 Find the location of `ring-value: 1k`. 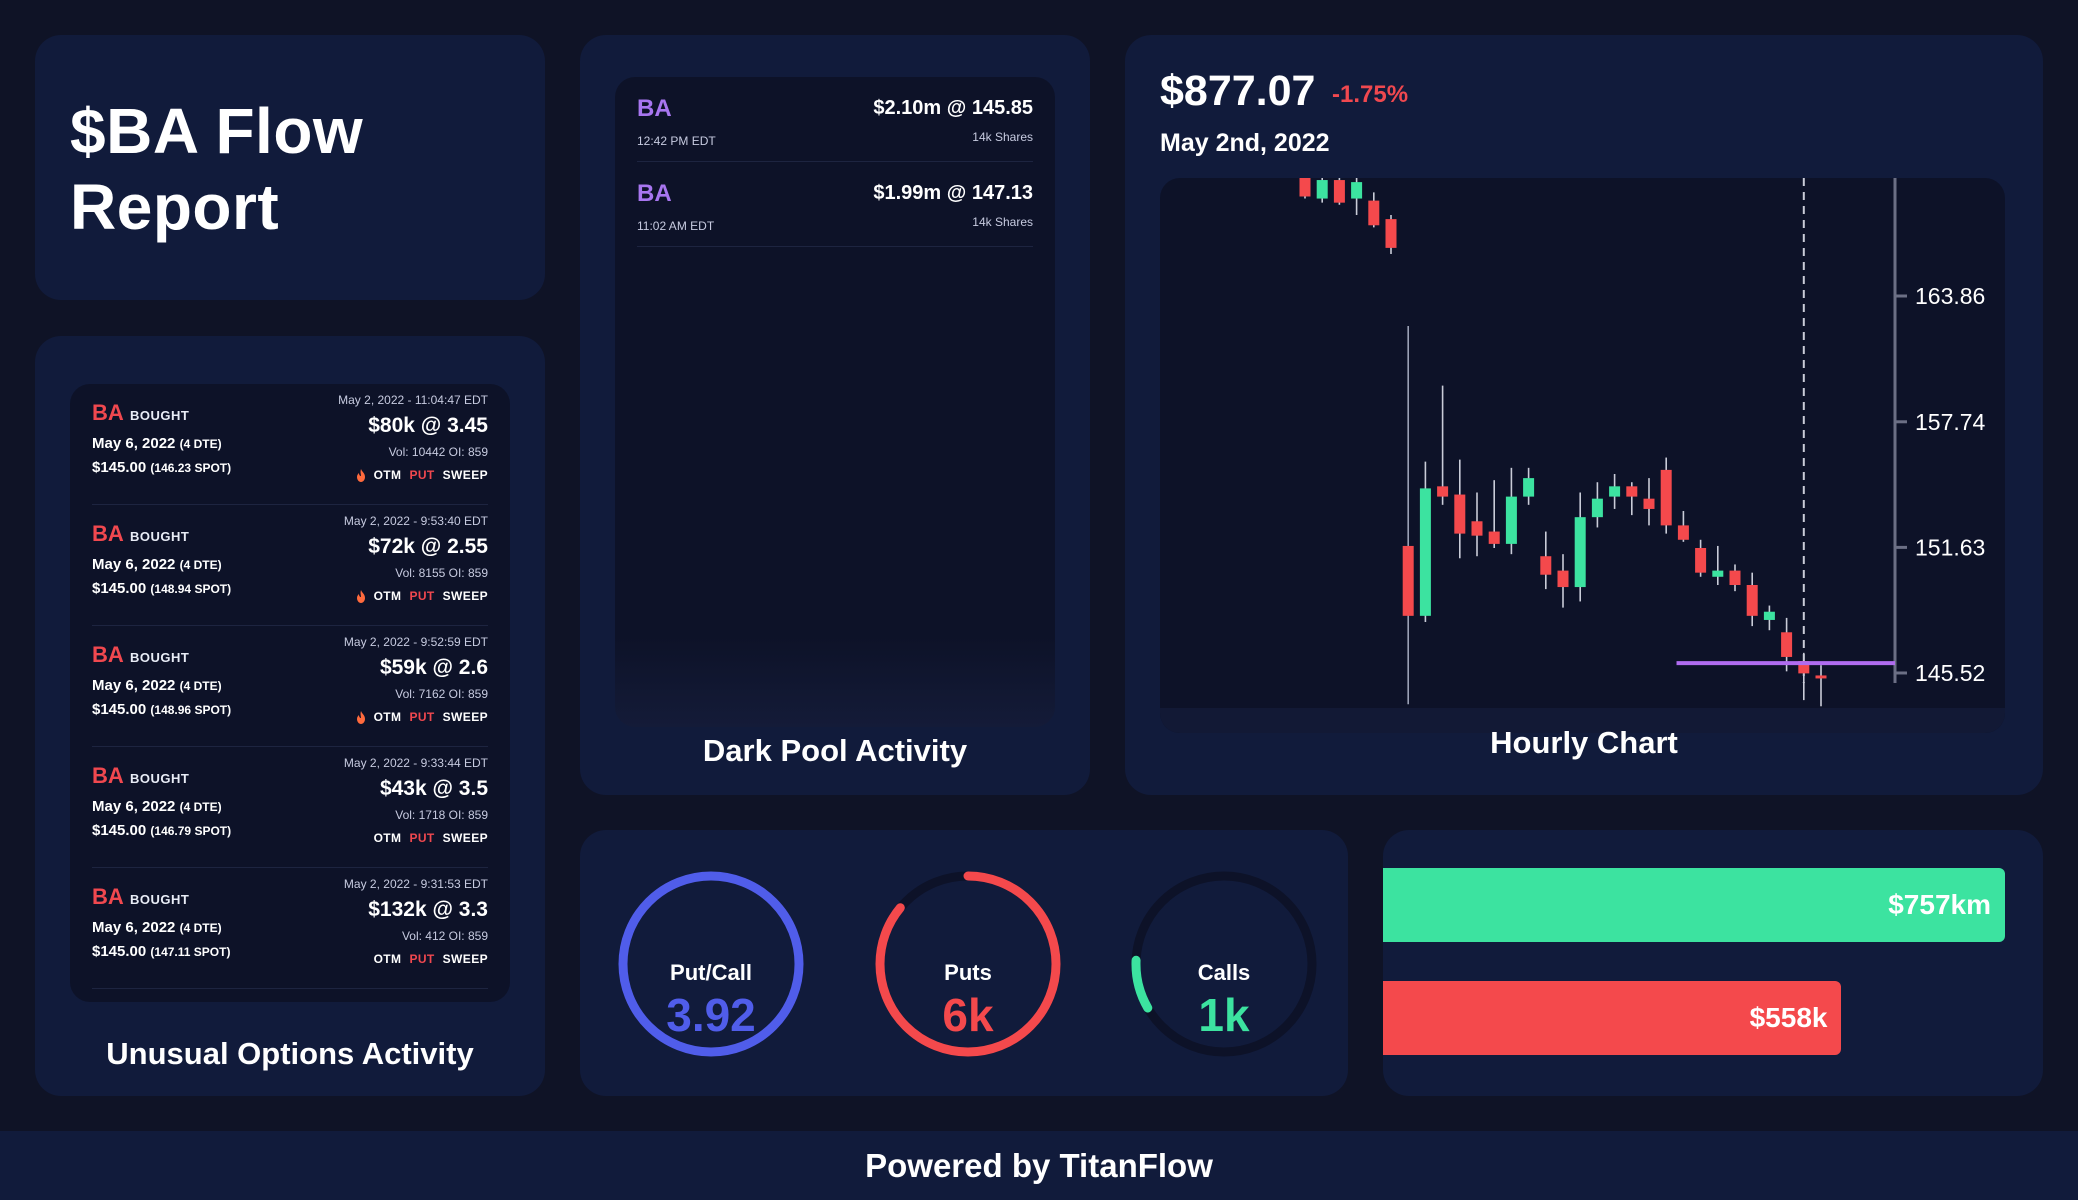

ring-value: 1k is located at coordinates (1224, 1015).